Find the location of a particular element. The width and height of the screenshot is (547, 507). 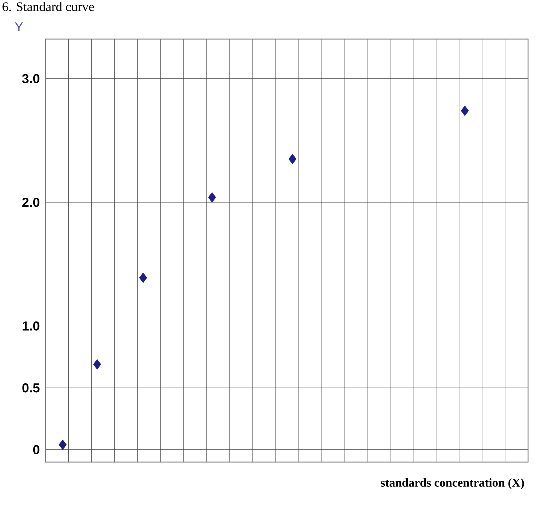

y-tick-label: 3.0 is located at coordinates (31, 79).